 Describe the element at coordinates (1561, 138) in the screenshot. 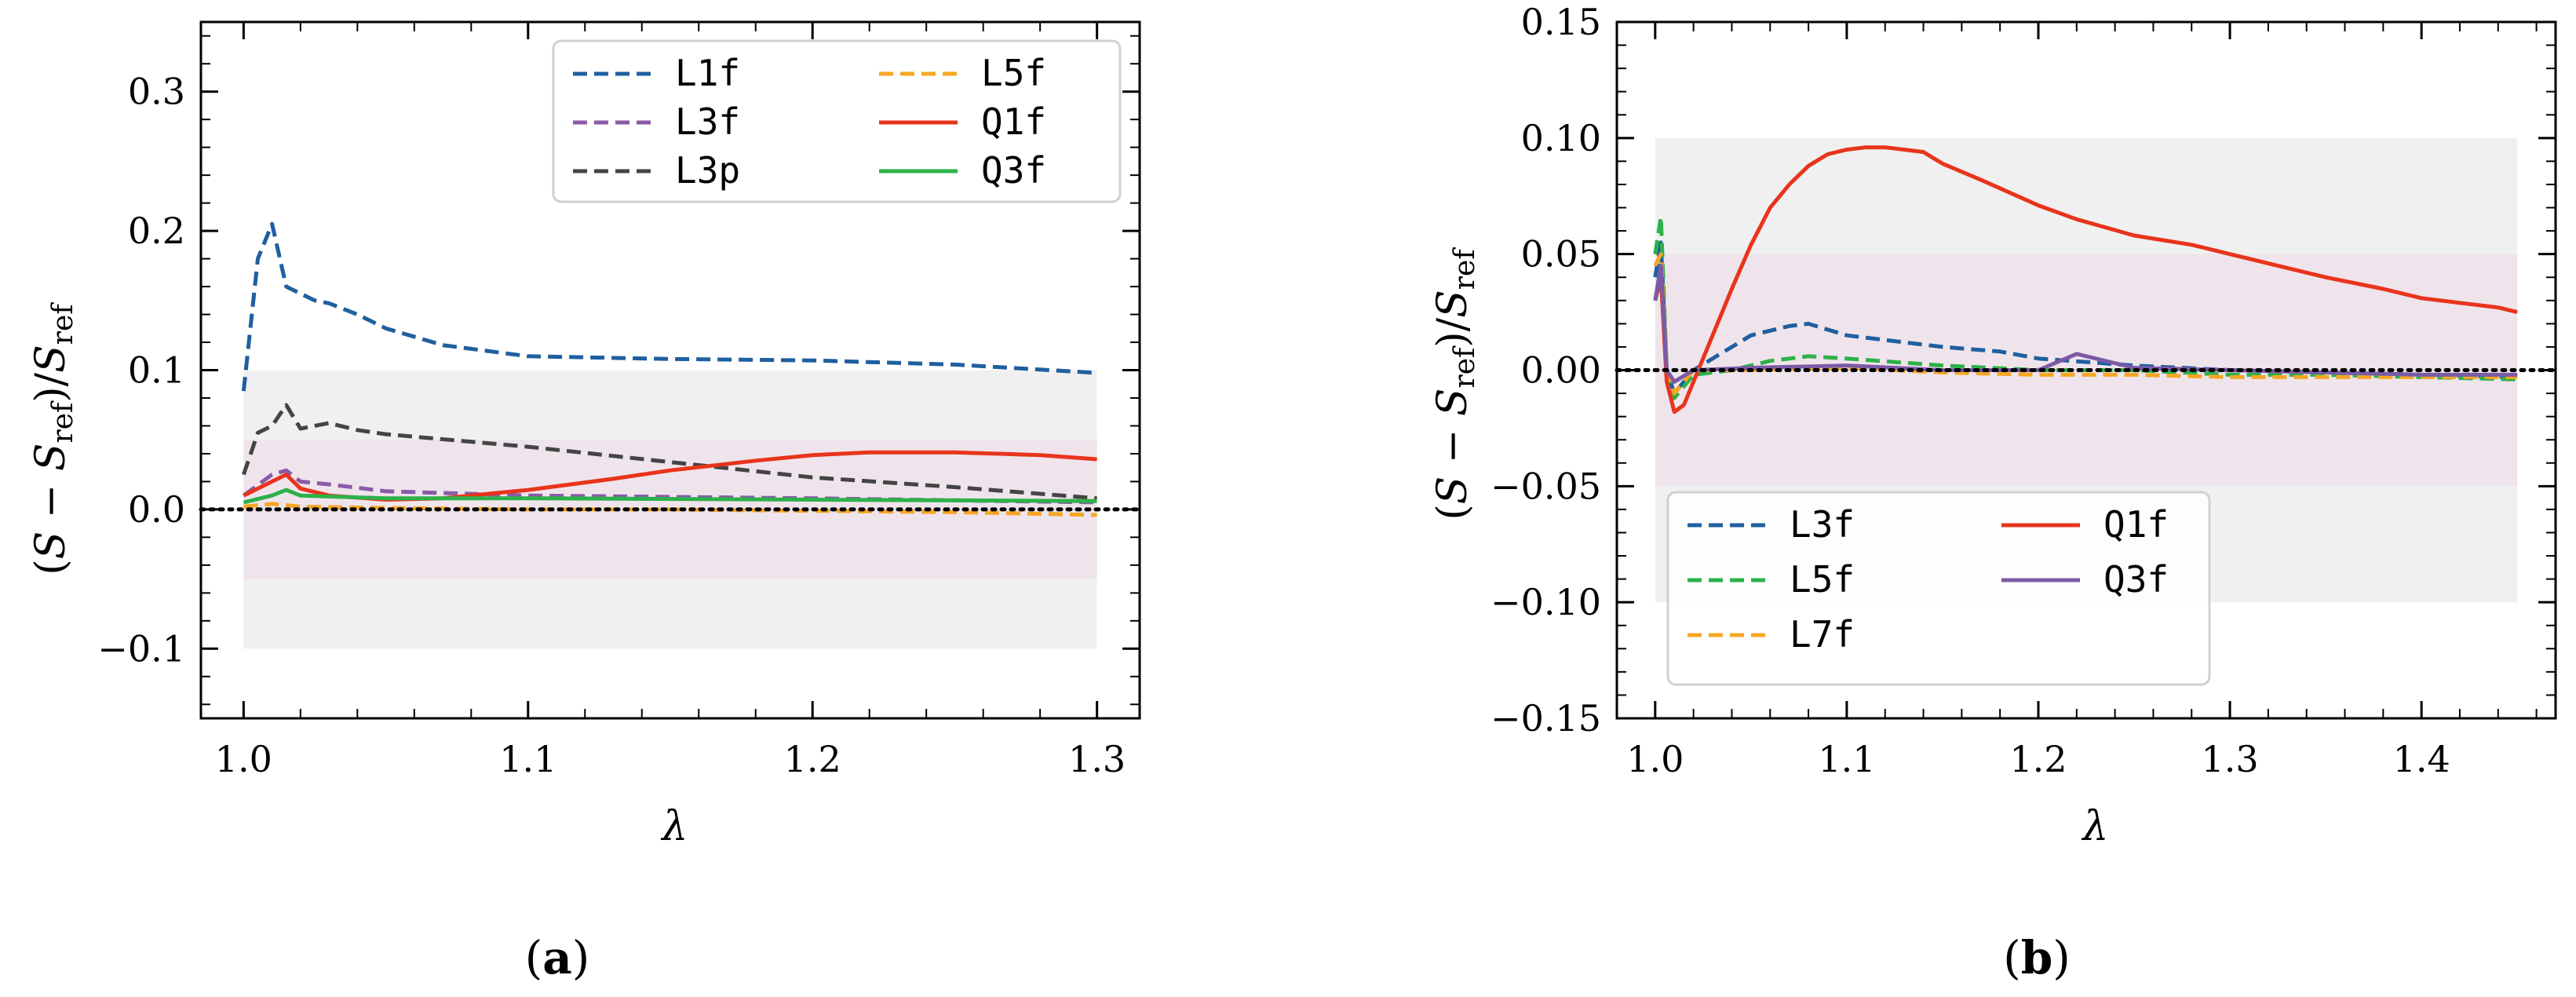

I see `y-tick-label: 0.10` at that location.